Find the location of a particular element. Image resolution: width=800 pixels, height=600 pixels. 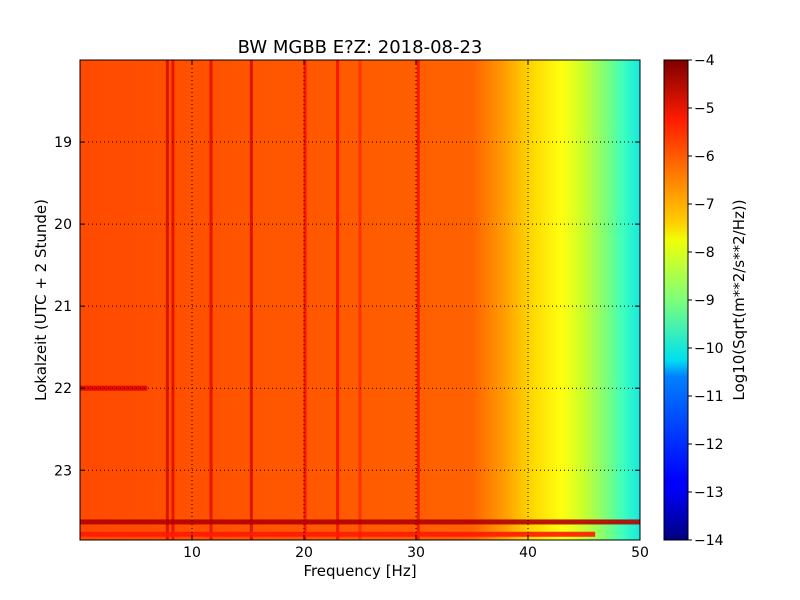

x-tick-label: 40 is located at coordinates (528, 553).